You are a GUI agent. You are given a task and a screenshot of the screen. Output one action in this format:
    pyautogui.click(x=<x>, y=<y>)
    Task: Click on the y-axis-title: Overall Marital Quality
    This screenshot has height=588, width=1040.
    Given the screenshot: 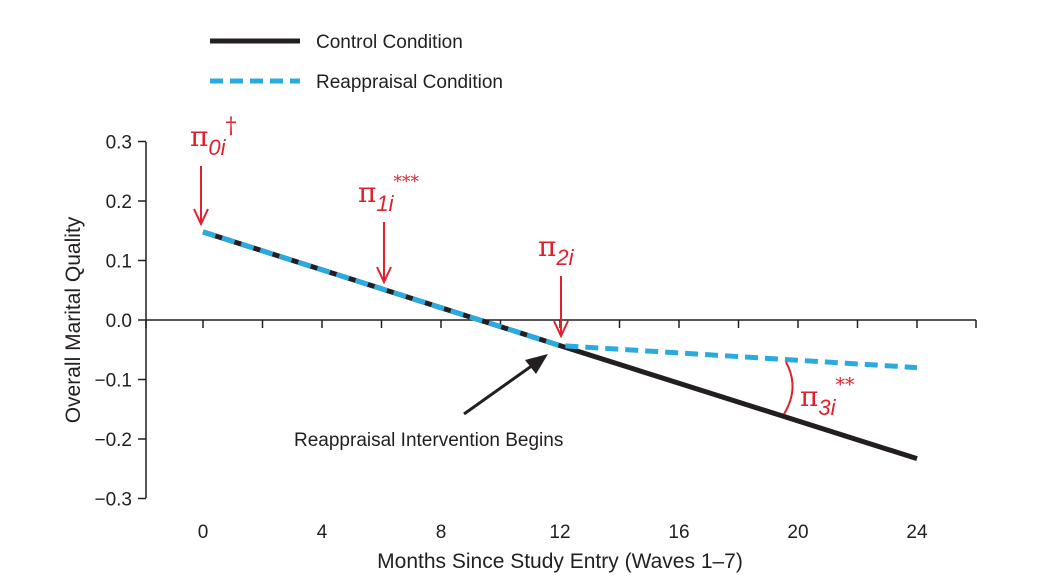 What is the action you would take?
    pyautogui.click(x=73, y=319)
    